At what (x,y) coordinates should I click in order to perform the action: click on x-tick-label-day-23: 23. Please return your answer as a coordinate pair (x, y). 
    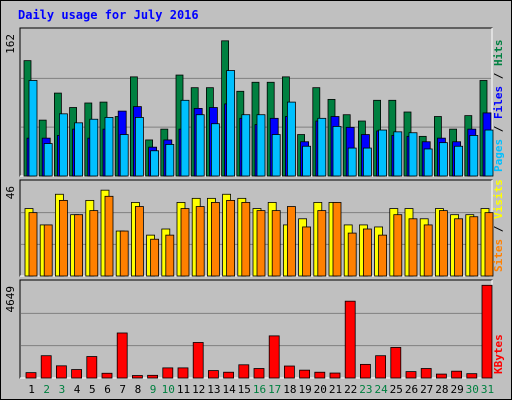
    Looking at the image, I should click on (365, 389).